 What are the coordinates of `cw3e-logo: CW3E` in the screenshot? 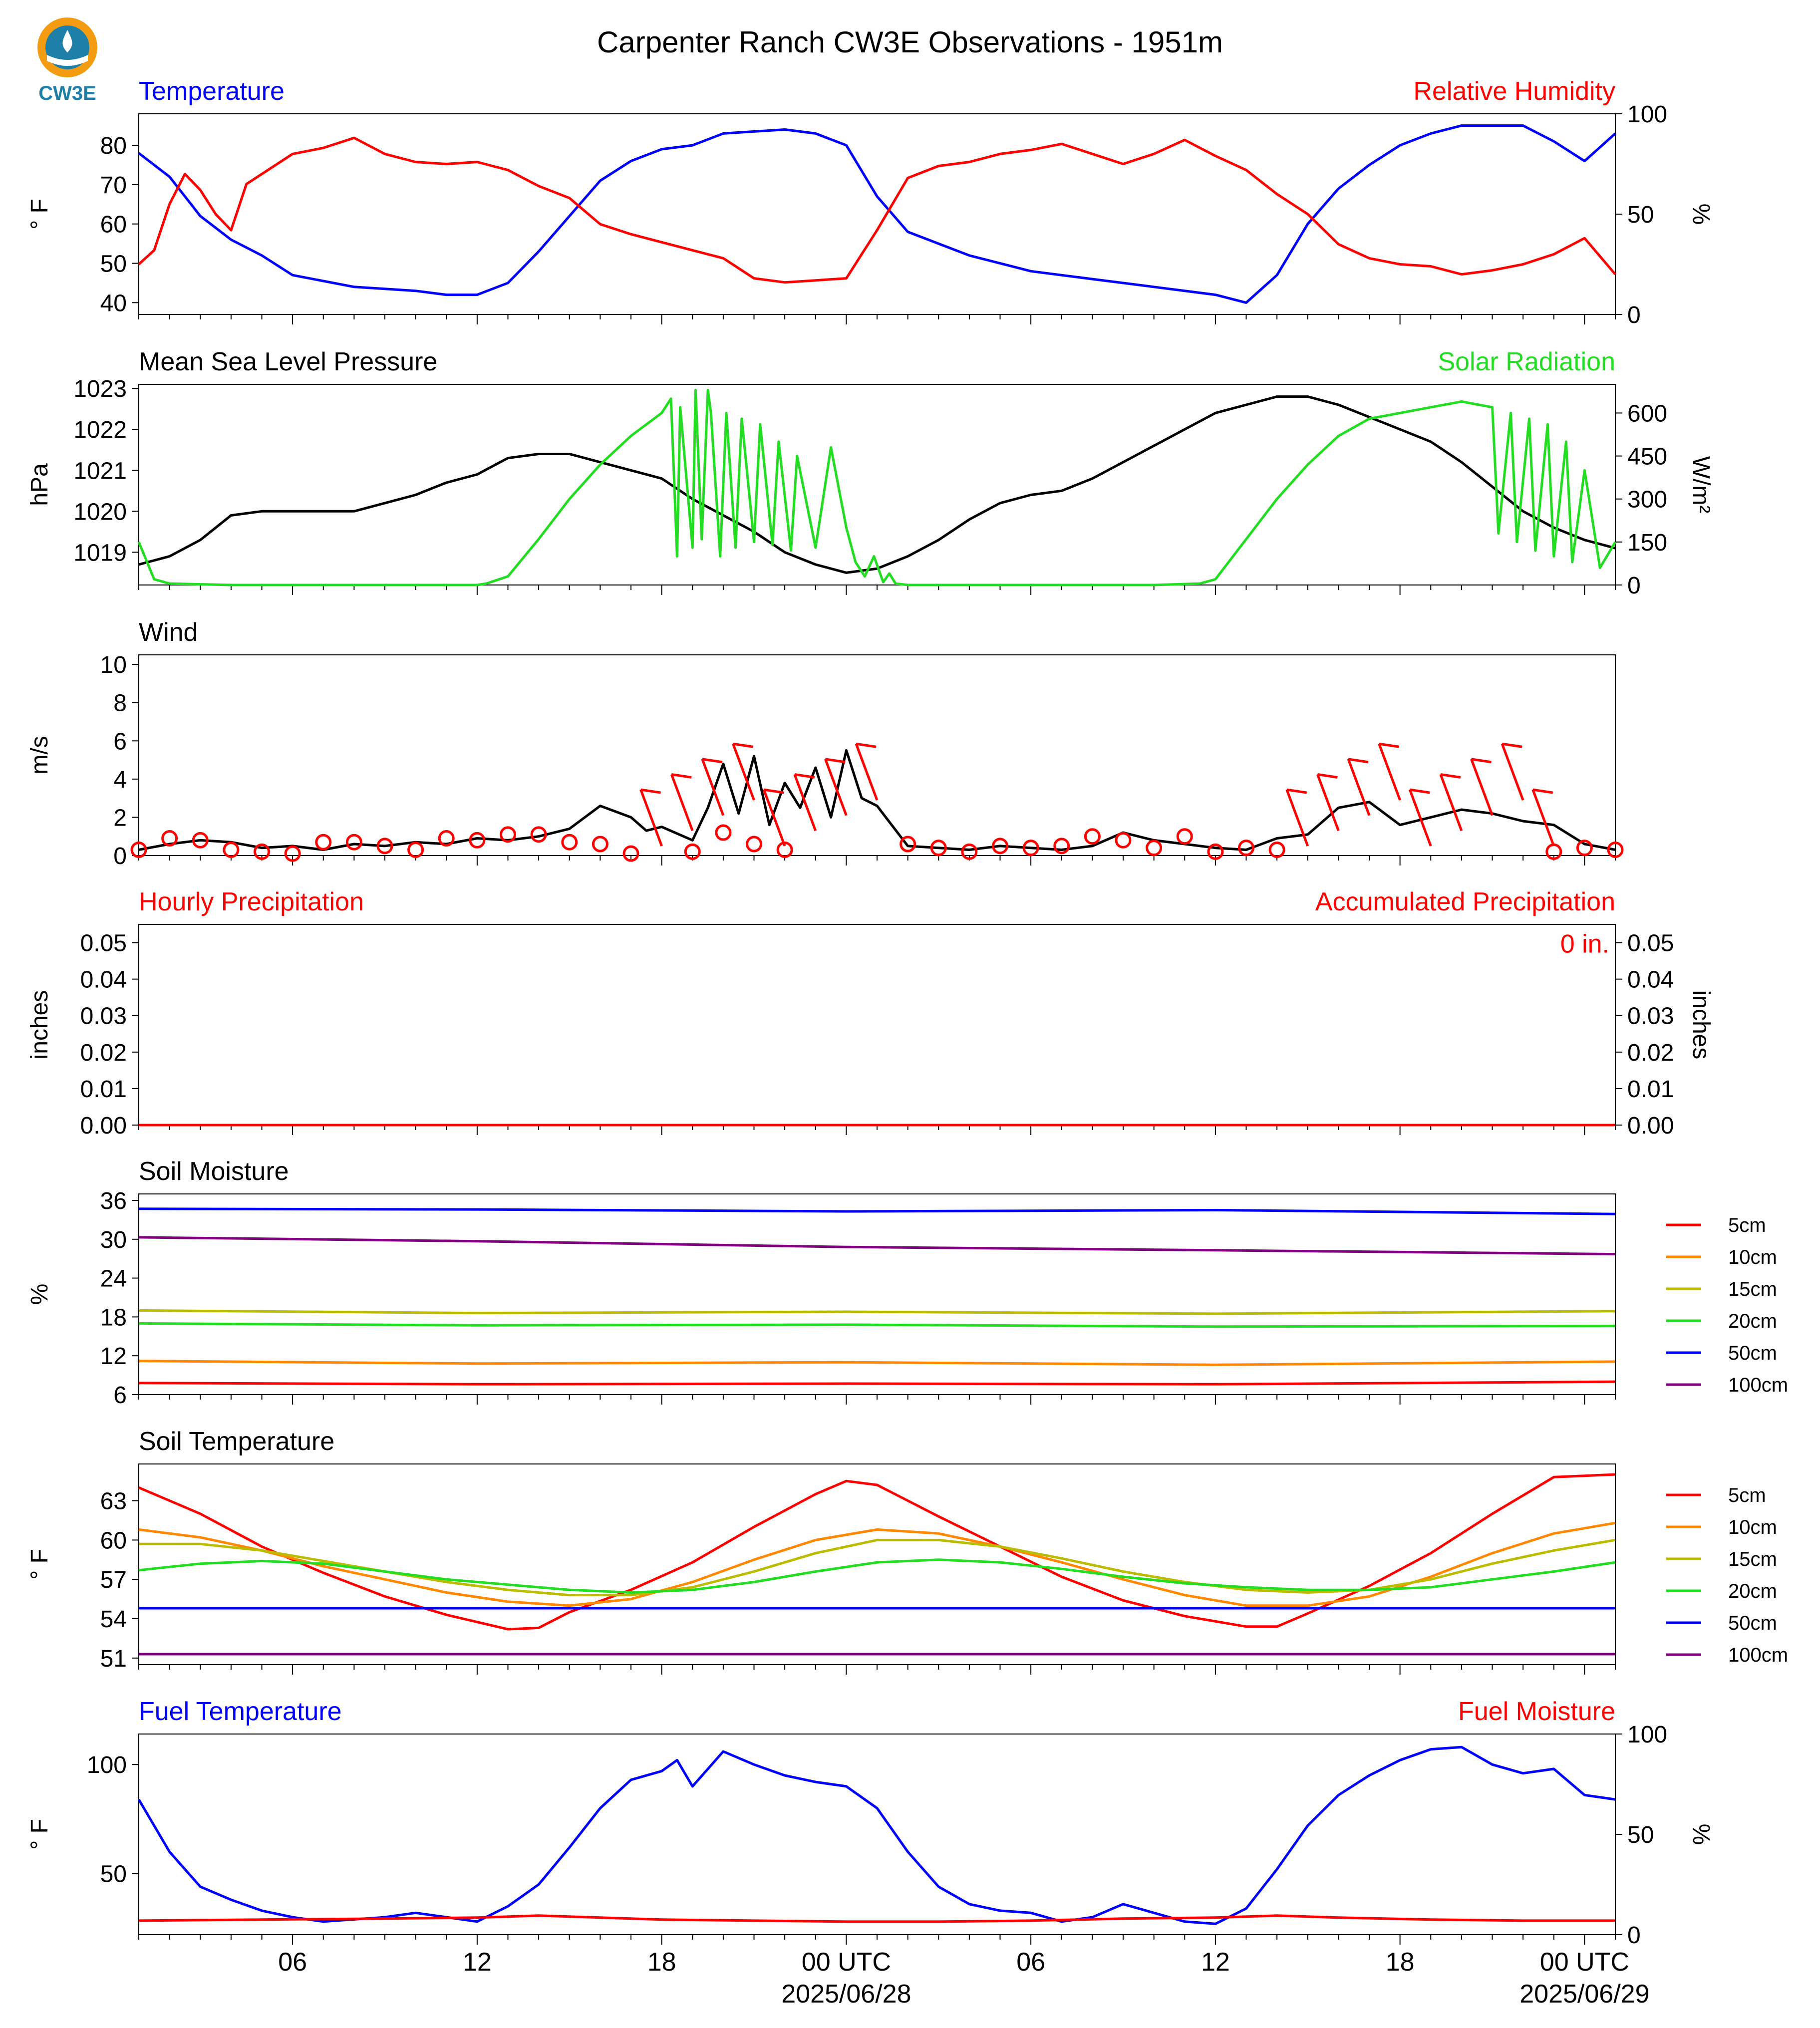 It's located at (67, 60).